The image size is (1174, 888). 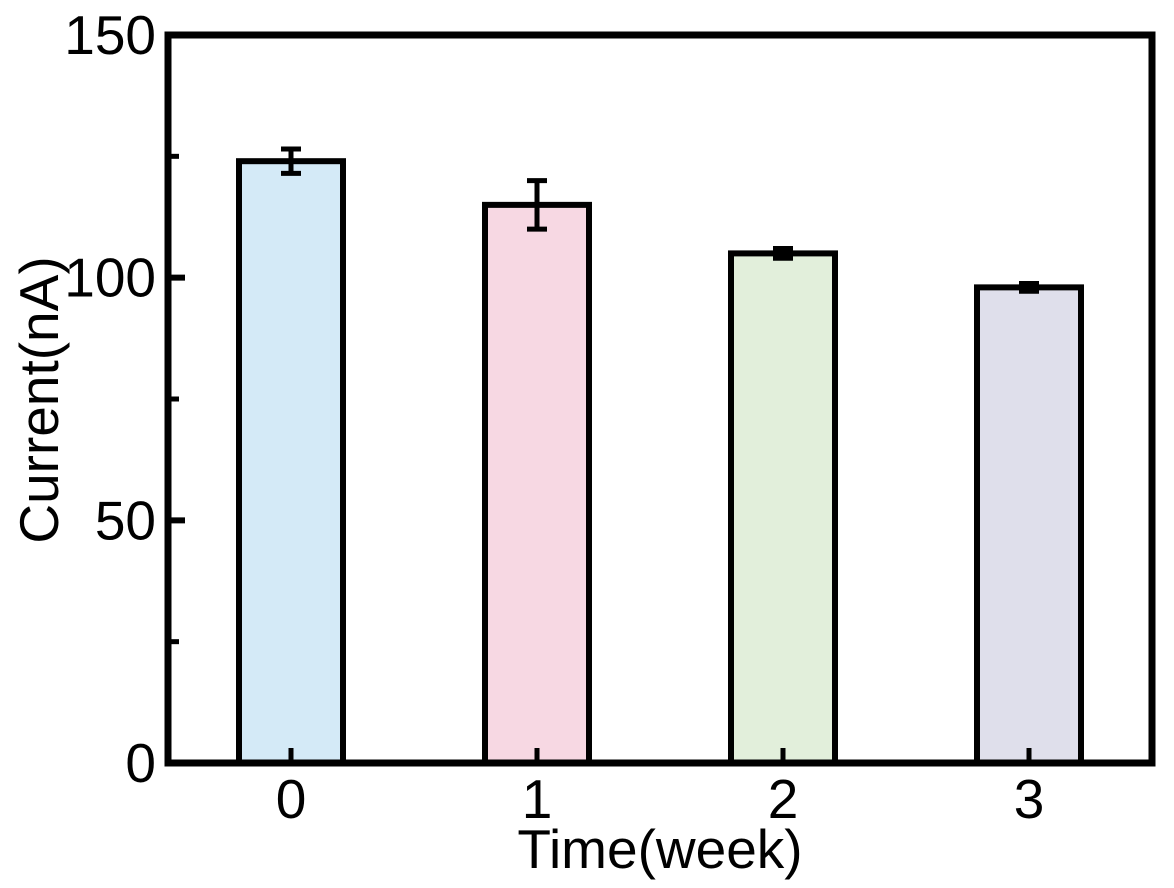 What do you see at coordinates (110, 35) in the screenshot?
I see `y-tick-label-150: 150` at bounding box center [110, 35].